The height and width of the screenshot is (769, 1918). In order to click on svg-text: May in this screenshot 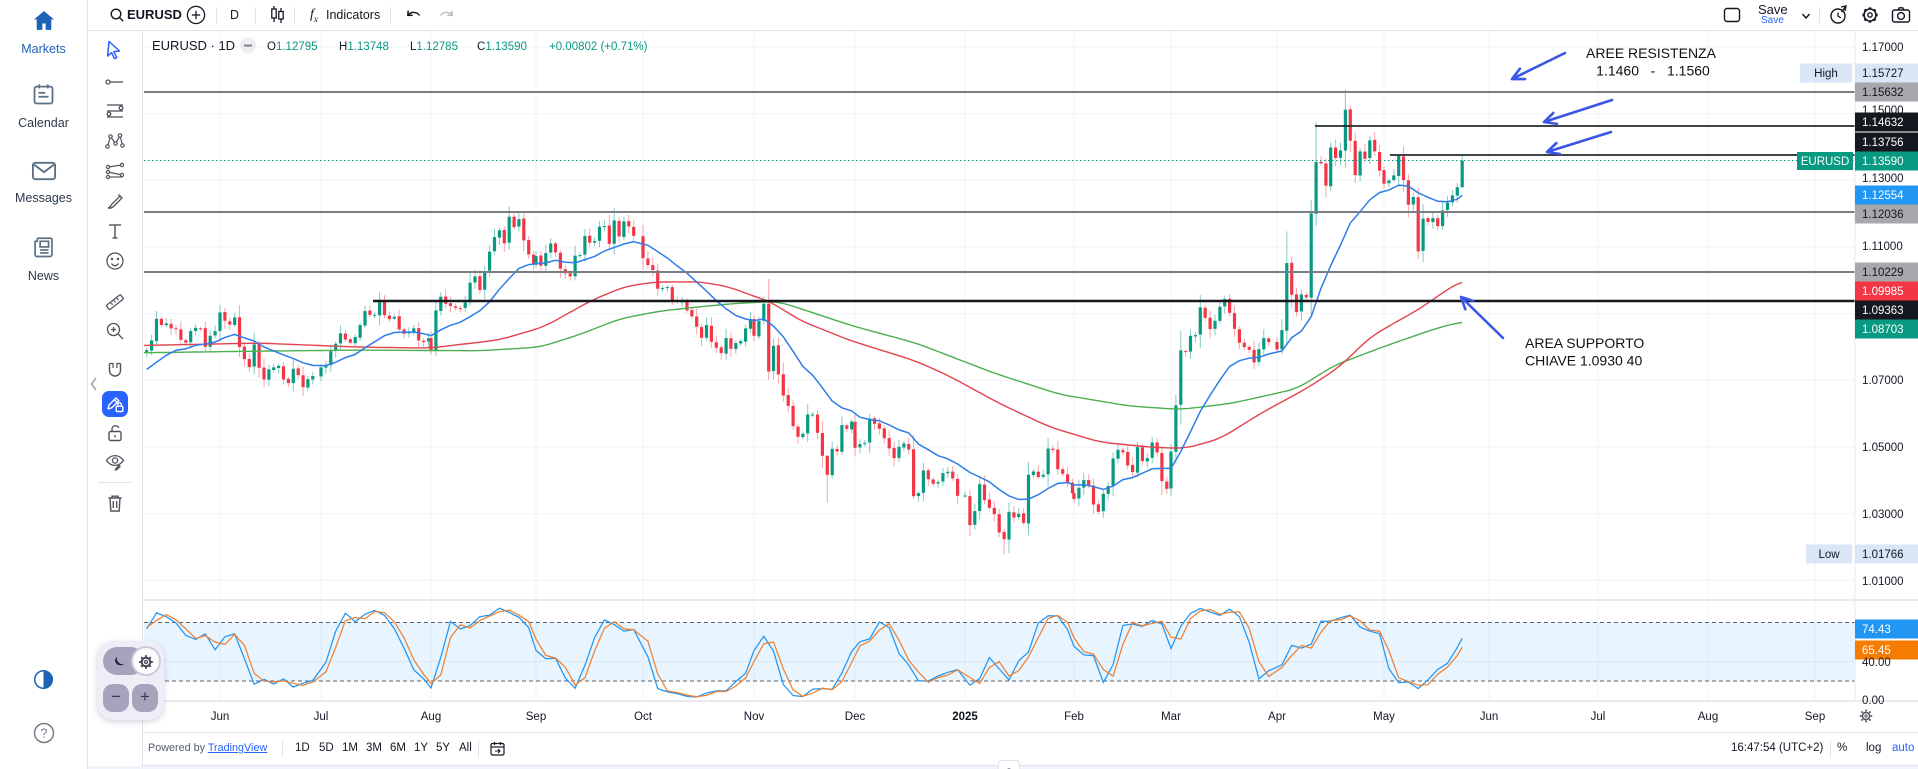, I will do `click(1384, 717)`.